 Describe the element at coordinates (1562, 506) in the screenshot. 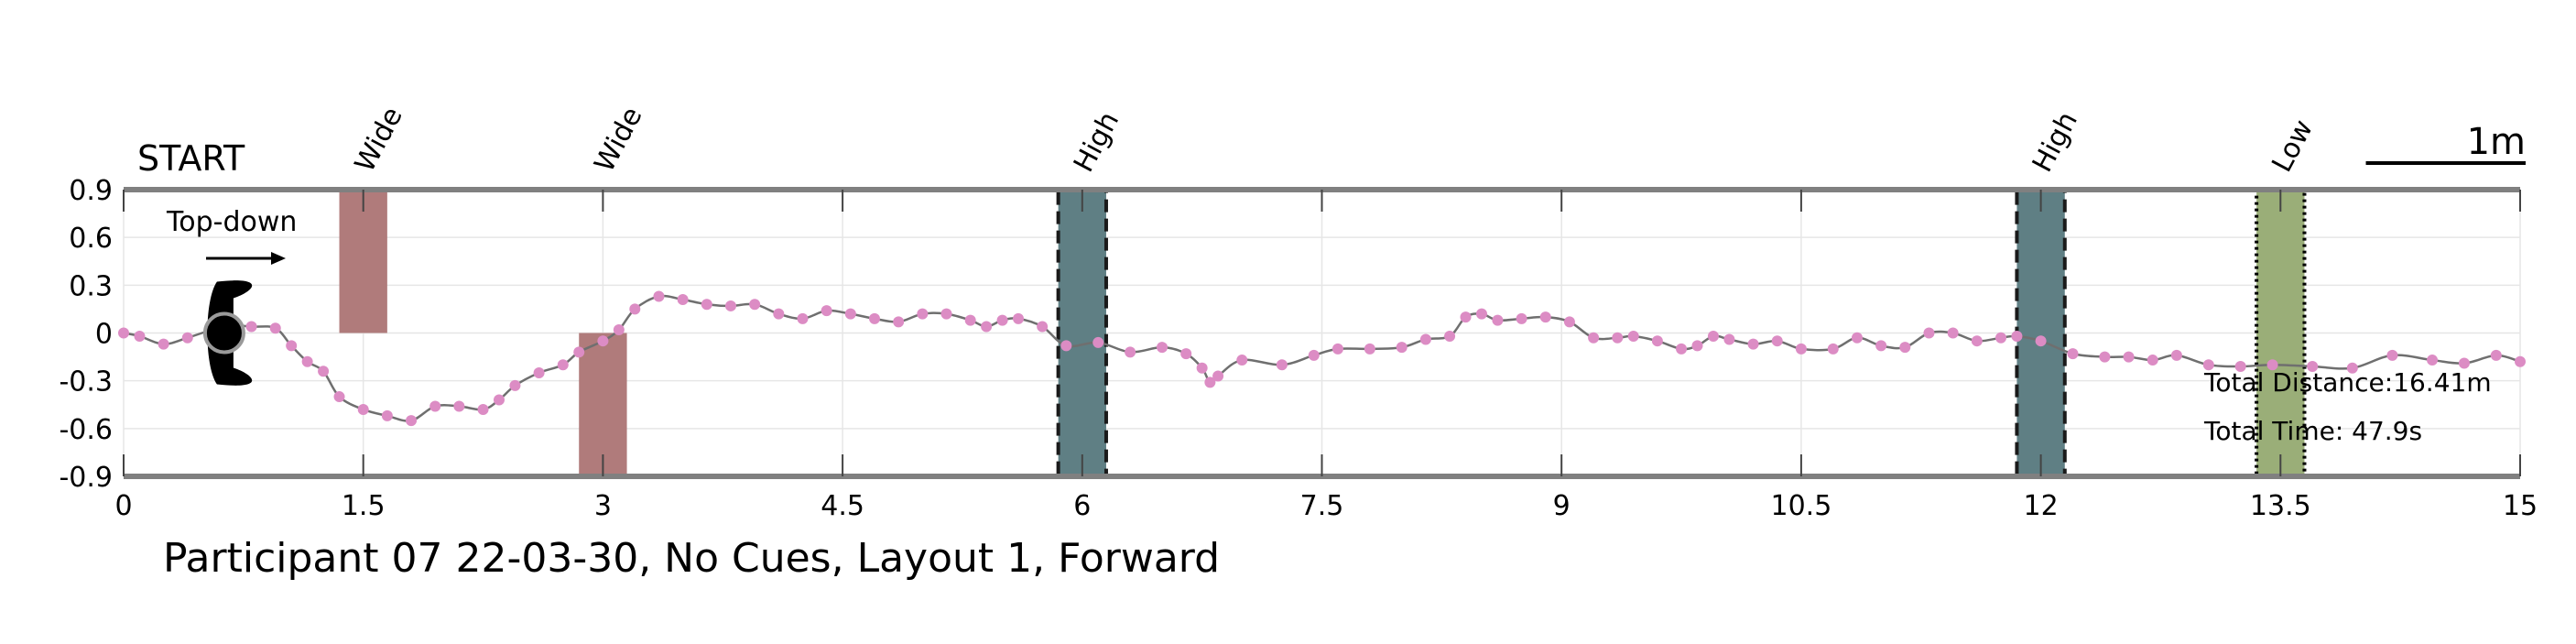

I see `x-tick-label: 9` at that location.